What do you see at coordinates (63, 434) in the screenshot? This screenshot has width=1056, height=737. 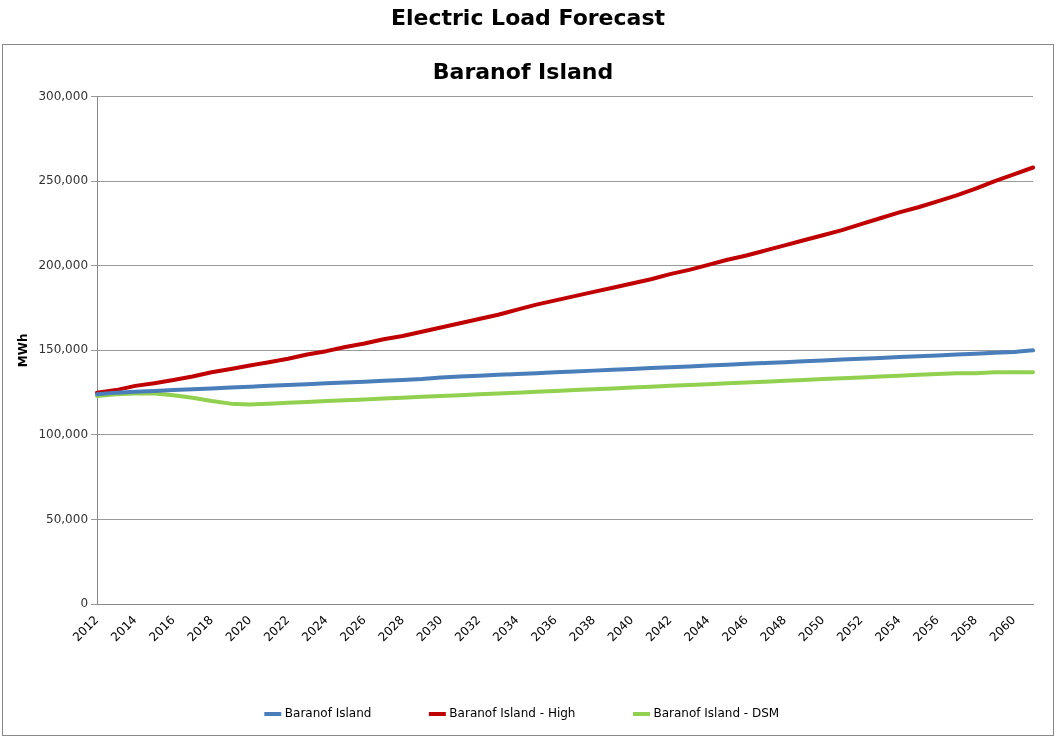 I see `y-tick-label: 100,000` at bounding box center [63, 434].